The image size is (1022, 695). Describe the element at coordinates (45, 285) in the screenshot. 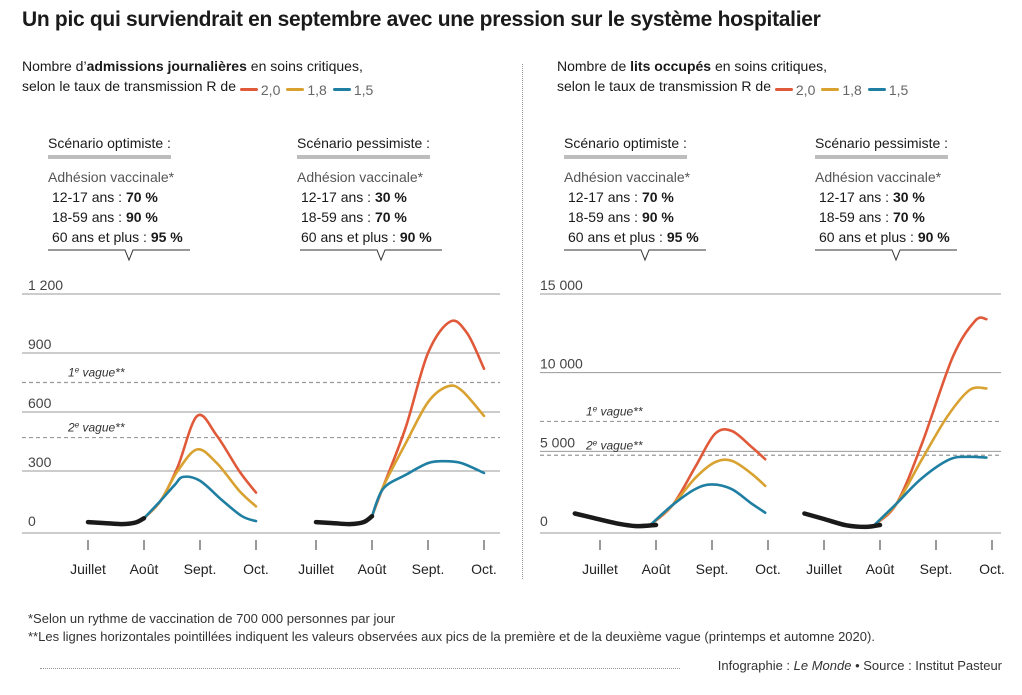

I see `y-tick-label: 1 200` at that location.